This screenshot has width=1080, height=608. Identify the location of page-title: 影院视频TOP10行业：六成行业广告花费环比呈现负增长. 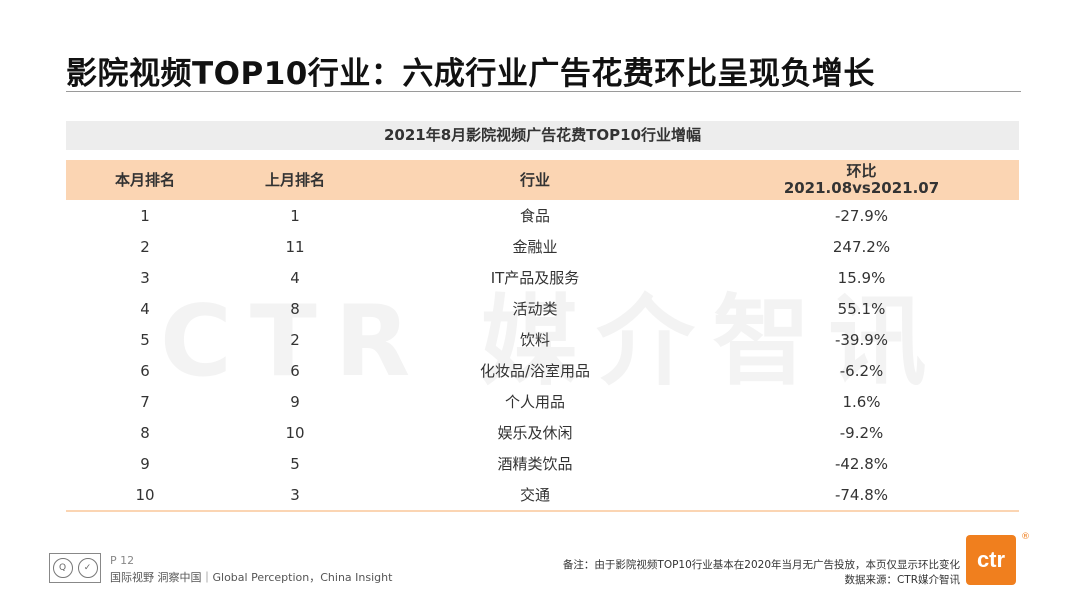
(470, 74).